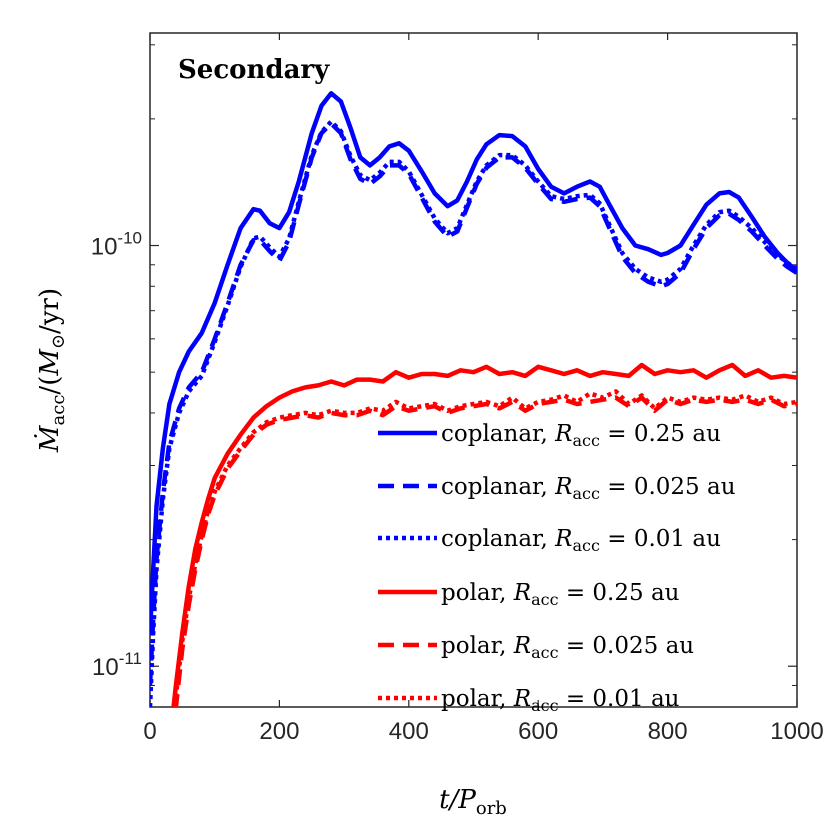 This screenshot has width=830, height=830. I want to click on legend-label-3: coplanar, Racc = 0.01 au, so click(581, 540).